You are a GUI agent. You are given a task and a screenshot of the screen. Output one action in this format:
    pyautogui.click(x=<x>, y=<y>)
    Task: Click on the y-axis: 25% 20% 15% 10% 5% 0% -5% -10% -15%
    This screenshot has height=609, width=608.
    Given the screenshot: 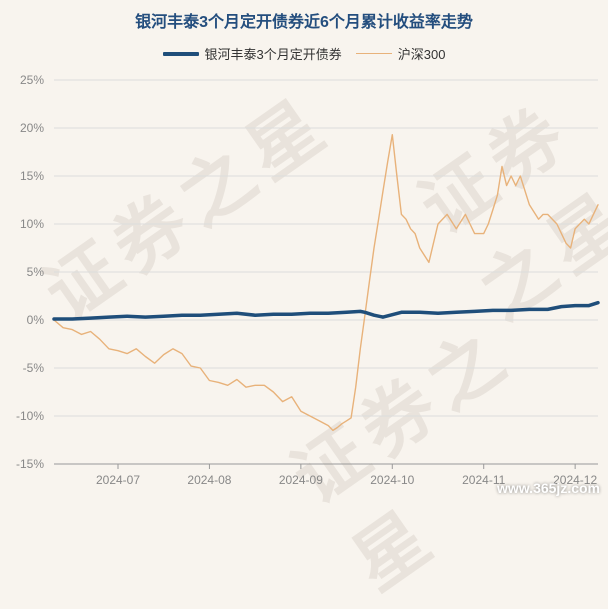 What is the action you would take?
    pyautogui.click(x=30, y=272)
    